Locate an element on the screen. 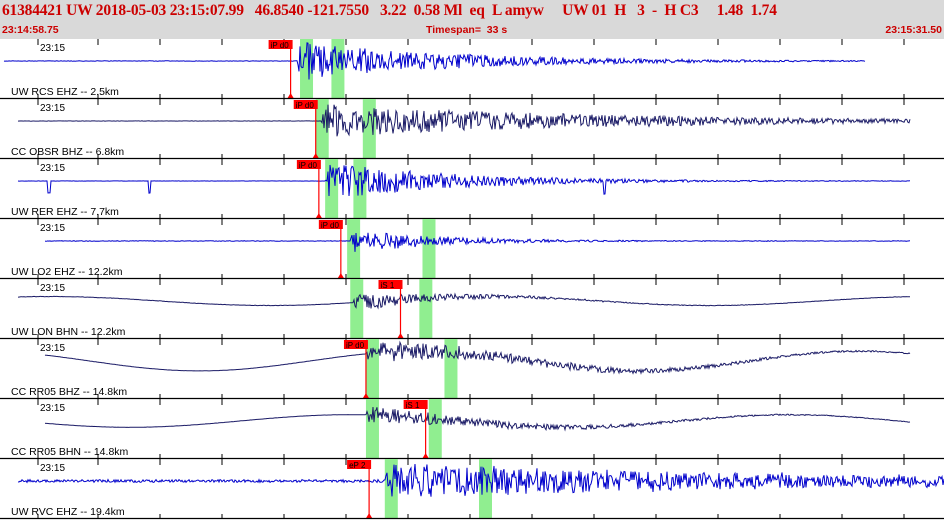 The image size is (944, 525). end-time: 23:15:31.50 is located at coordinates (913, 30).